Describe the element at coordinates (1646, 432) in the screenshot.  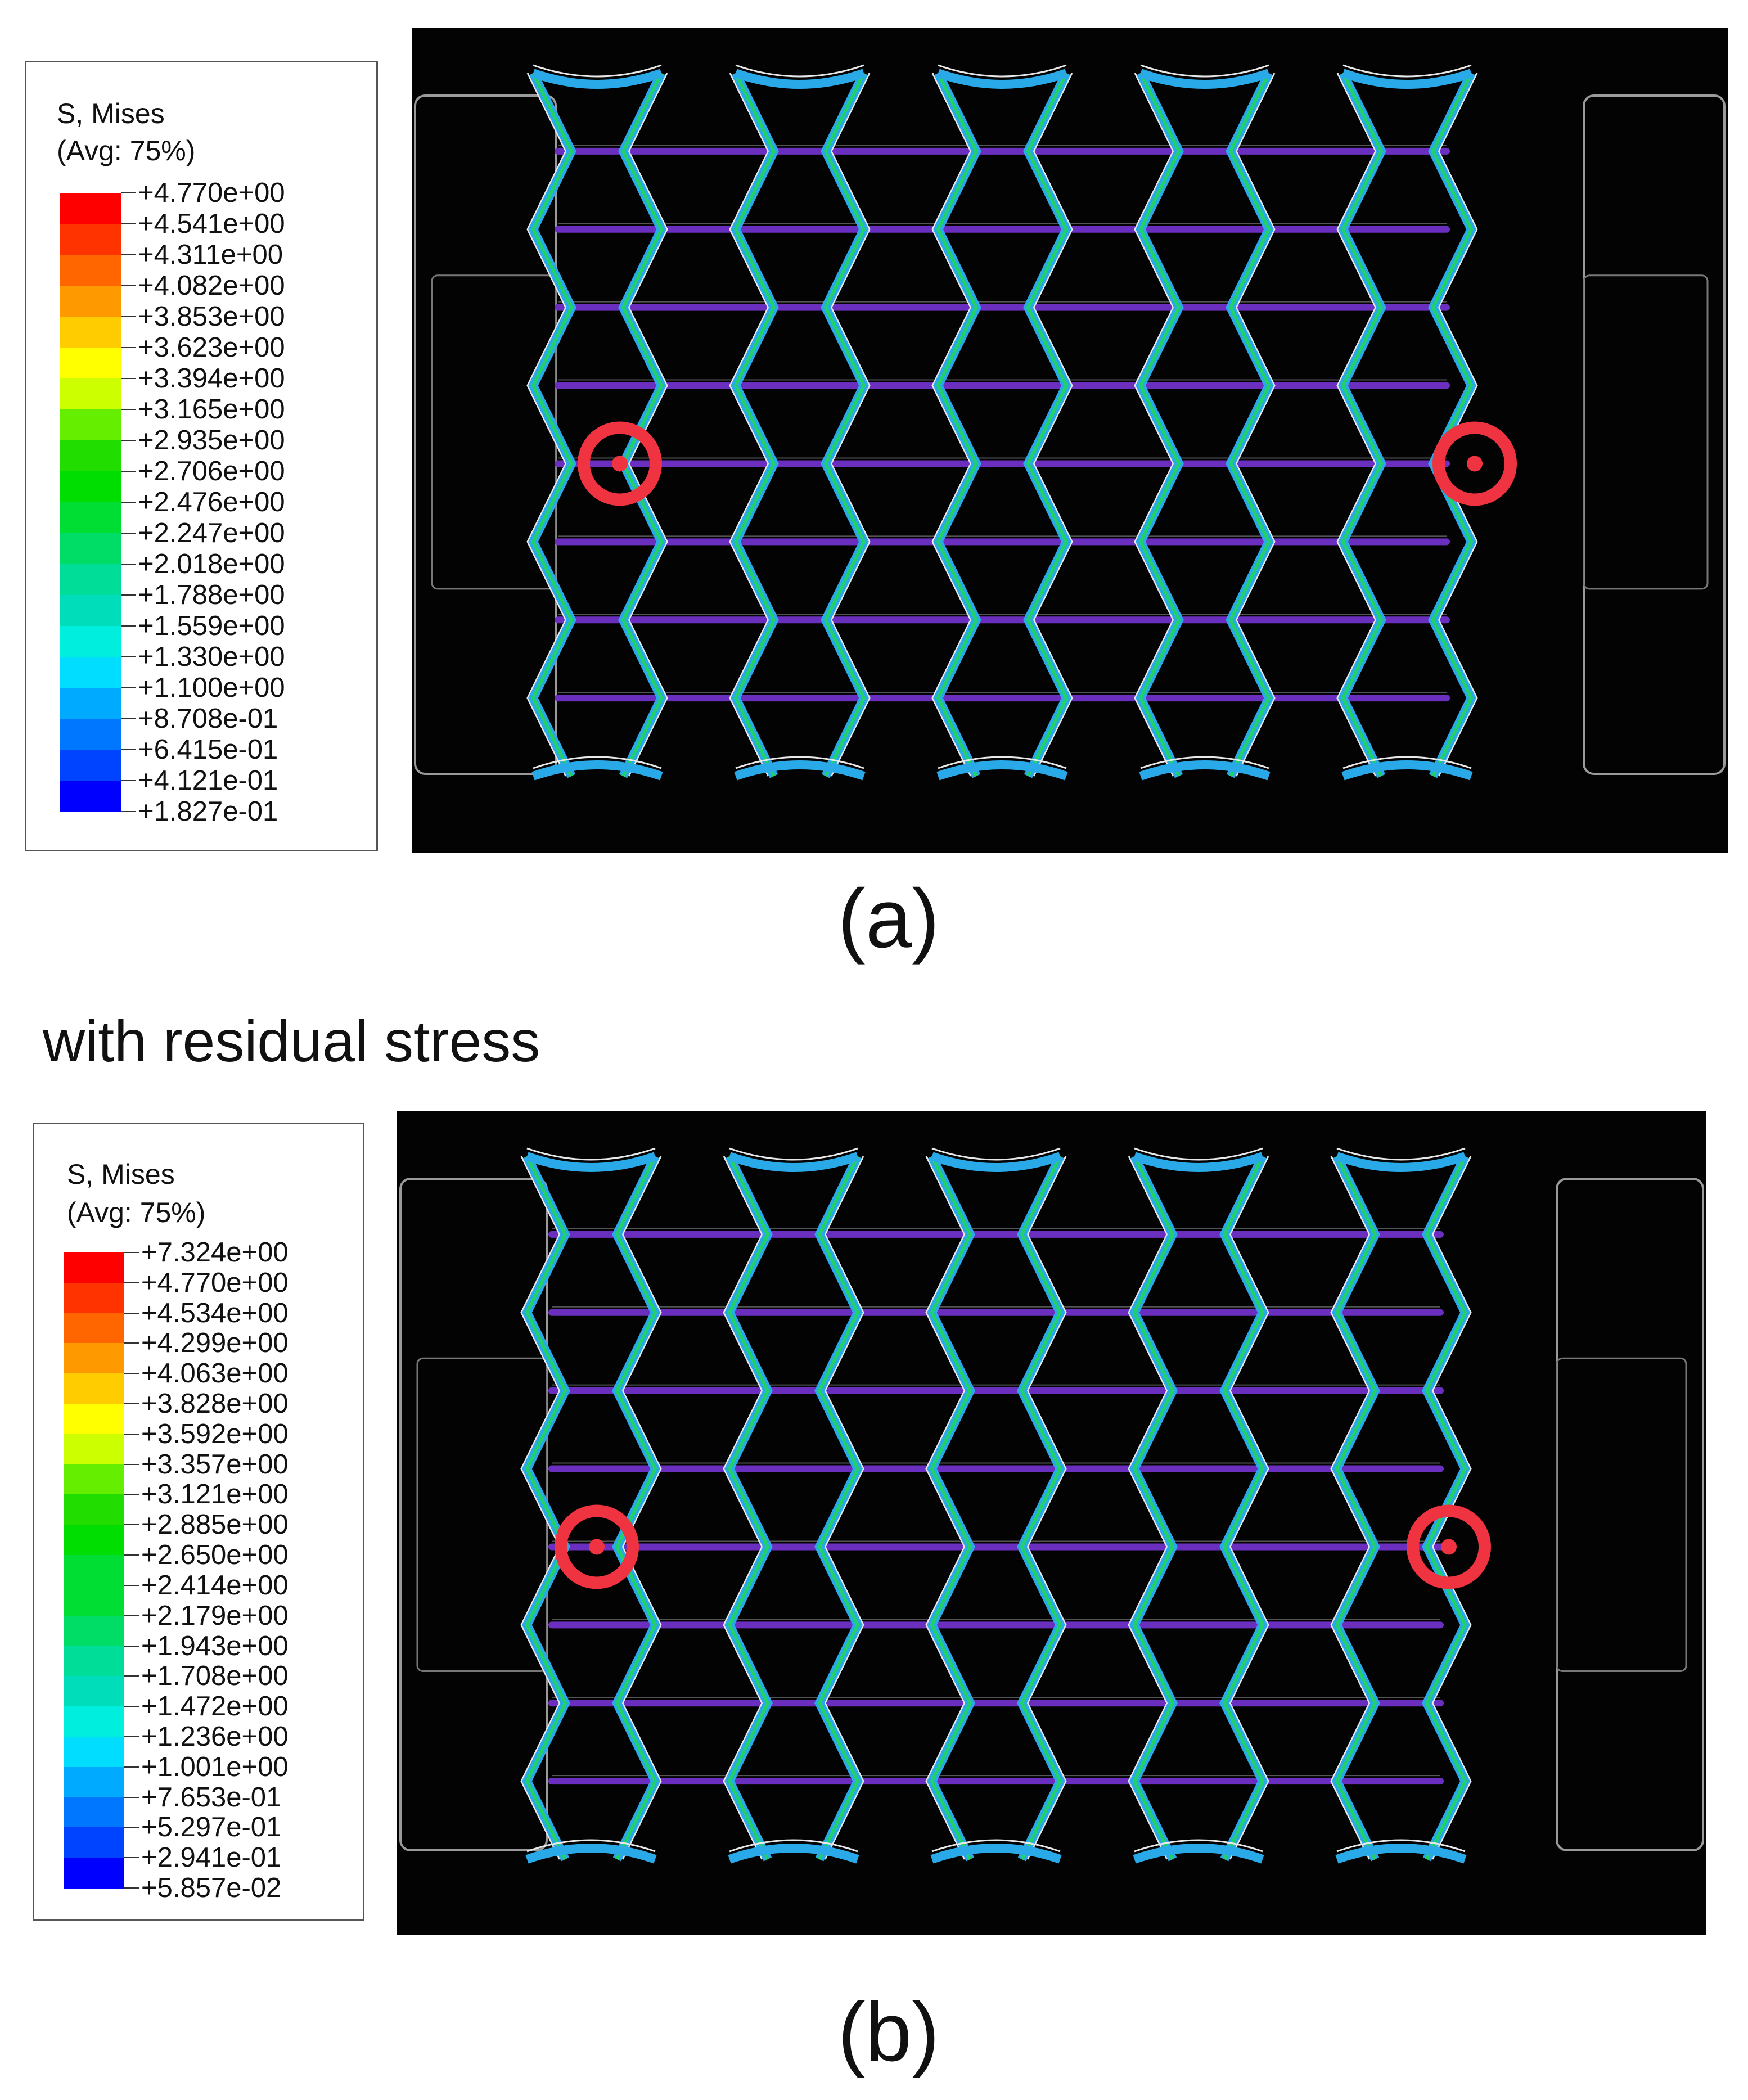
I see `right-grip-inset` at that location.